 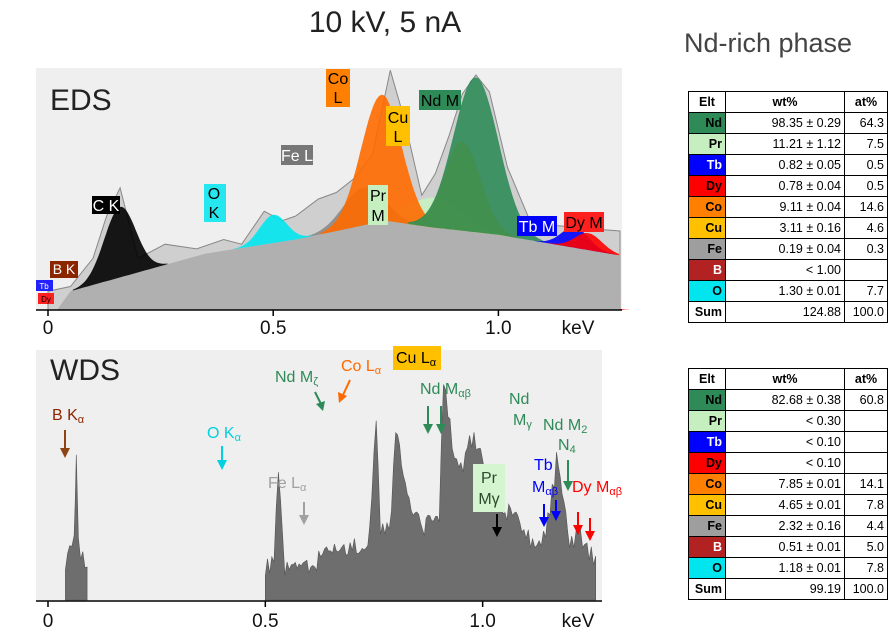 I want to click on wds-row-cu: Cu 4.65 ± 0.01 7.8, so click(x=788, y=505).